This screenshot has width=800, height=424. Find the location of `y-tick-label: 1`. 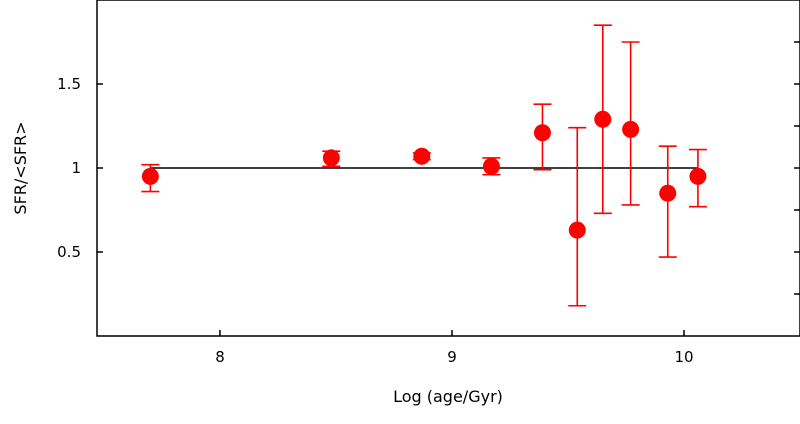

y-tick-label: 1 is located at coordinates (76, 168).